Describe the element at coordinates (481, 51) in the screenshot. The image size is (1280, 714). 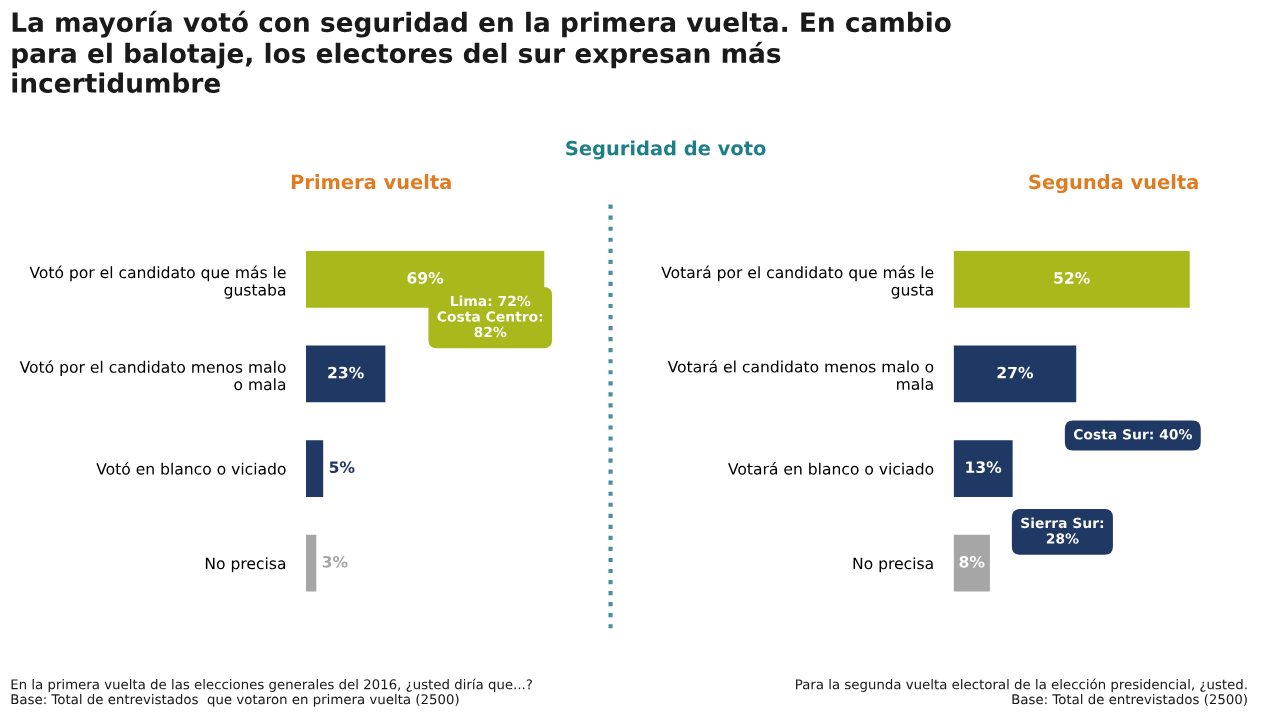
I see `text: La mayoría votó con seguridad en la primera vuelta. En cambio para el balotaje, los electores del sur expresan más incertidumbre` at that location.